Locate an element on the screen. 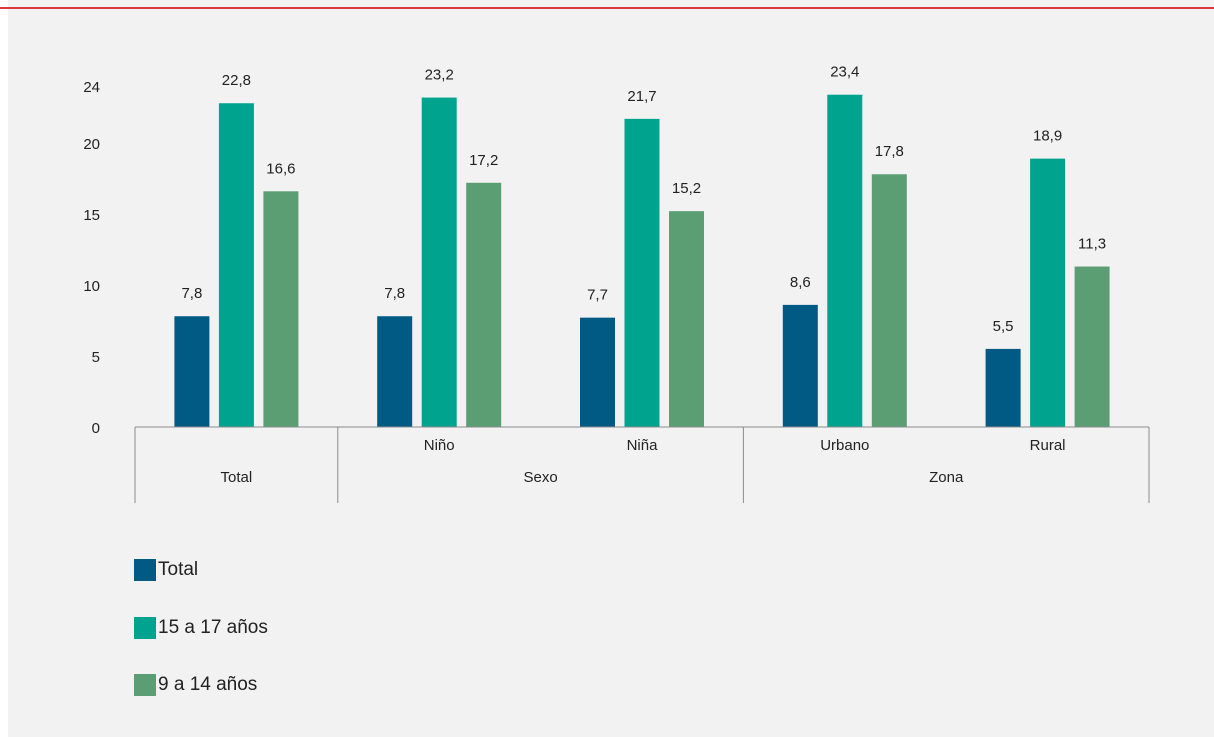 Image resolution: width=1214 pixels, height=737 pixels. legend-item: 15 a 17 años is located at coordinates (201, 628).